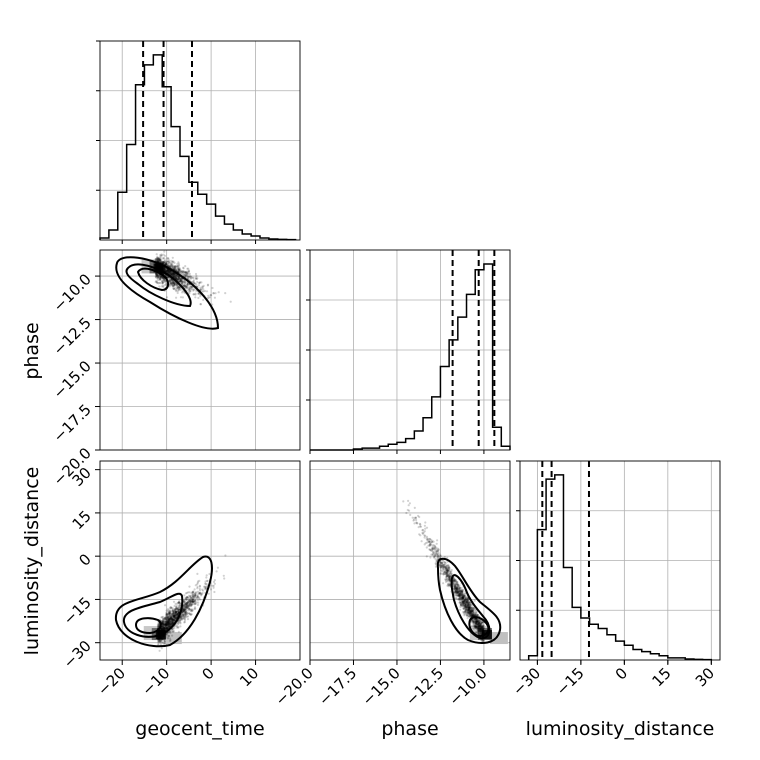 The width and height of the screenshot is (760, 760). Describe the element at coordinates (424, 686) in the screenshot. I see `x-tick-label: −12.5` at that location.